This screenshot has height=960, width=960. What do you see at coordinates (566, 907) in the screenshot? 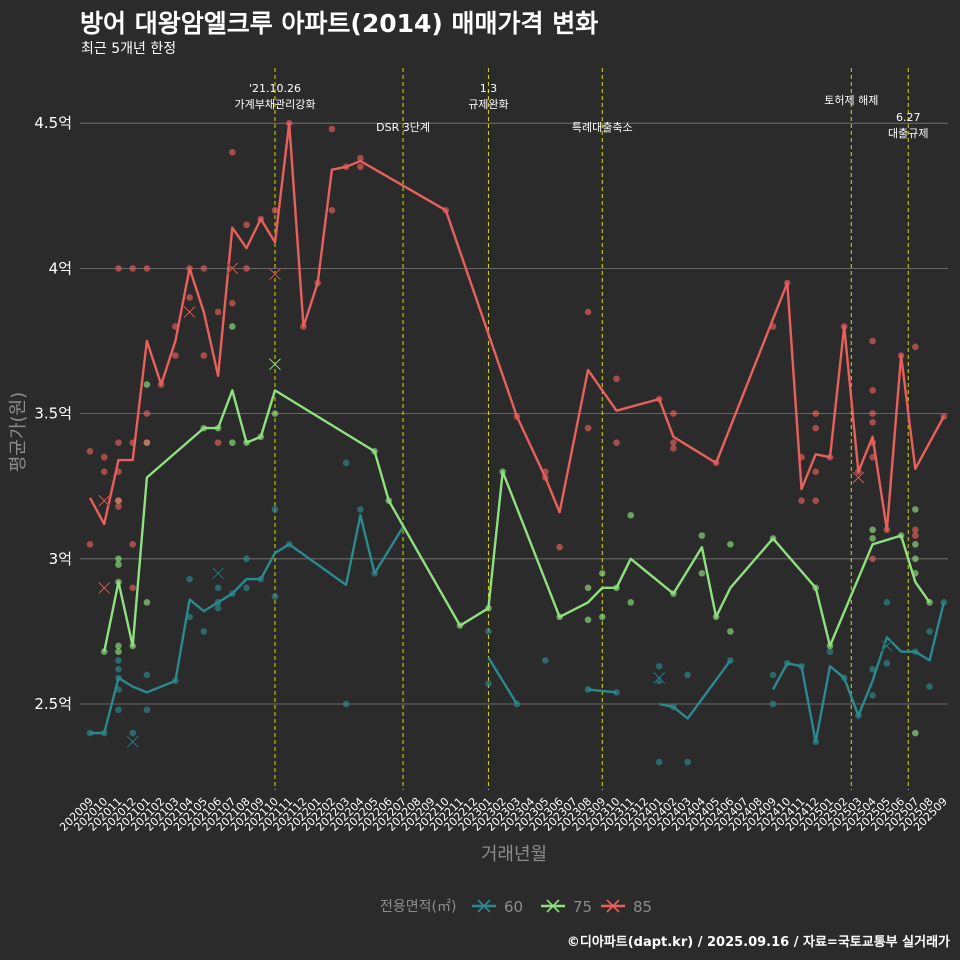
I see `legend-item-75: 75` at bounding box center [566, 907].